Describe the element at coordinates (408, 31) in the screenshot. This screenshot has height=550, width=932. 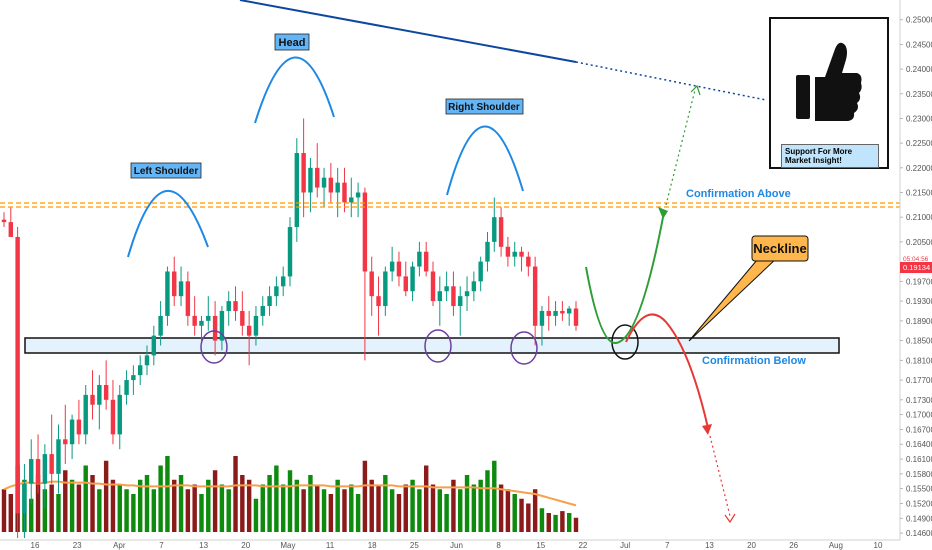
I see `trend-line` at that location.